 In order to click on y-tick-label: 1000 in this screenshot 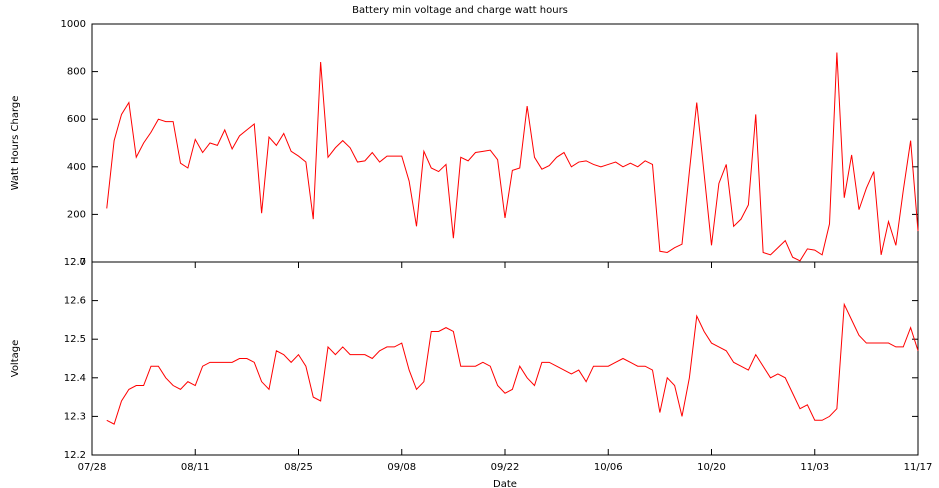, I will do `click(73, 24)`.